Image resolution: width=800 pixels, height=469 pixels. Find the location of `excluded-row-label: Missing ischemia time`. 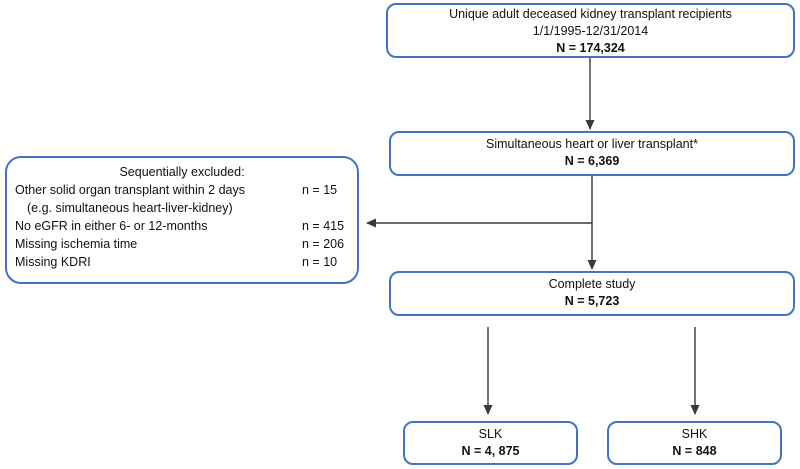

excluded-row-label: Missing ischemia time is located at coordinates (76, 244).